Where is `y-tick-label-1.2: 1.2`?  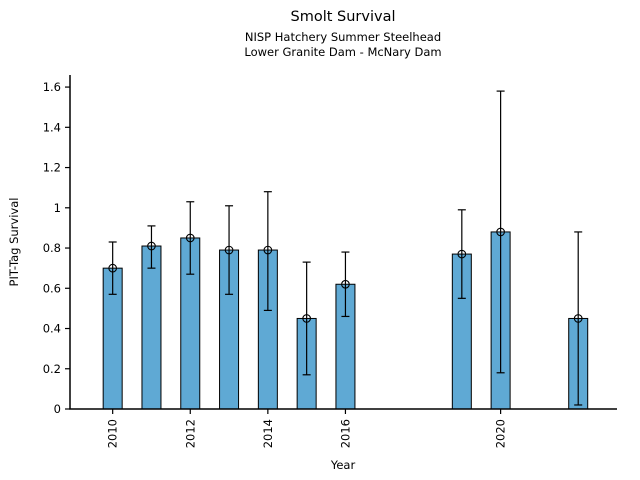
y-tick-label-1.2: 1.2 is located at coordinates (52, 168).